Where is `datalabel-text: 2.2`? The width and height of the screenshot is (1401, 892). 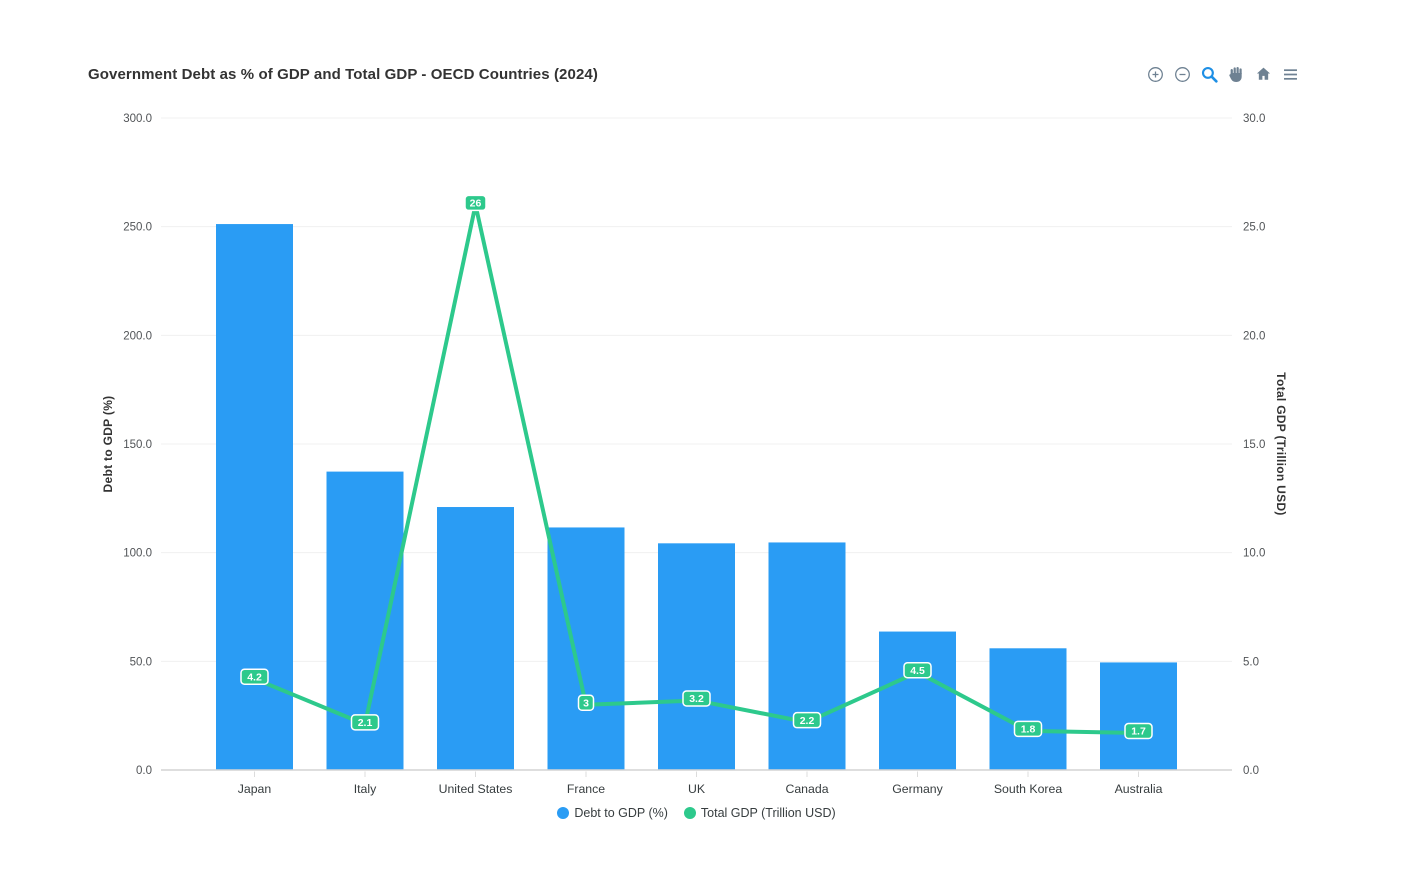
datalabel-text: 2.2 is located at coordinates (807, 721).